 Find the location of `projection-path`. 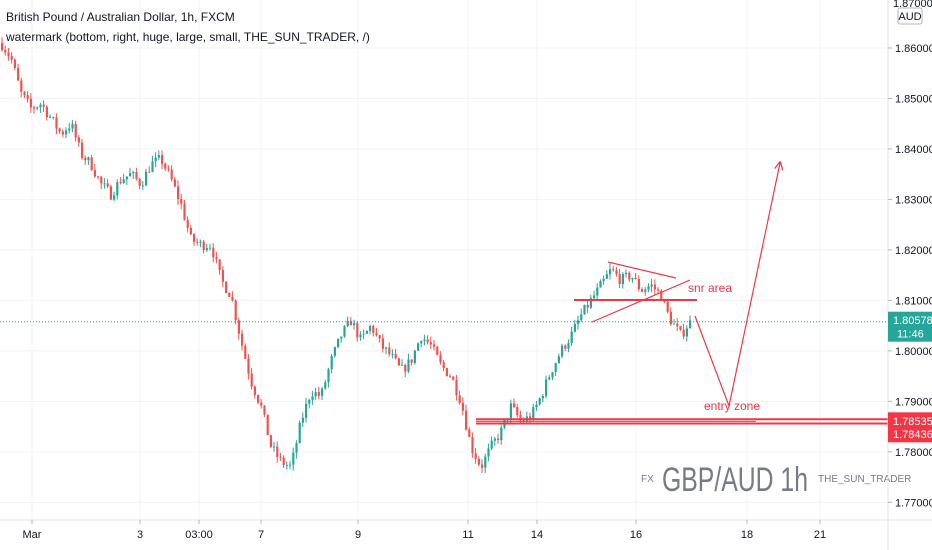

projection-path is located at coordinates (737, 286).